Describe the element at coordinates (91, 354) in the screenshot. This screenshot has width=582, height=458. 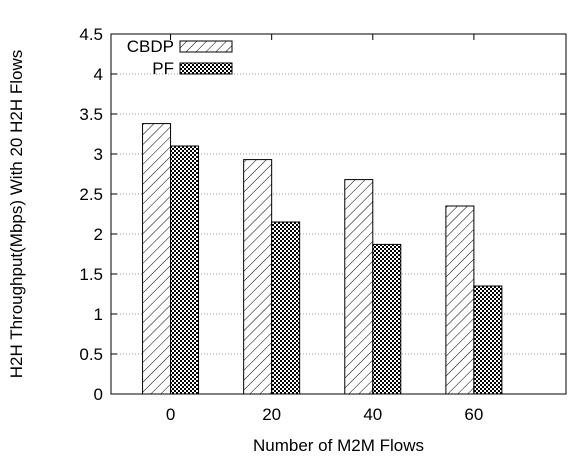
I see `y-tick-label: 0.5` at that location.